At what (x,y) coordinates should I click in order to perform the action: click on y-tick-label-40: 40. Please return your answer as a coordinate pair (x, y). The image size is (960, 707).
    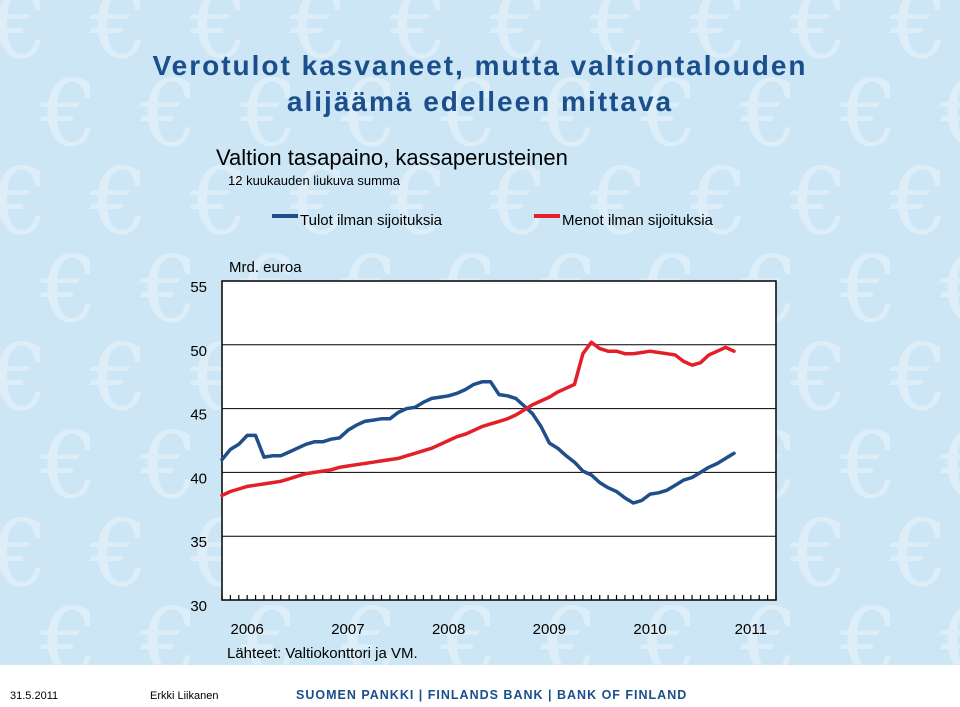
    Looking at the image, I should click on (198, 478).